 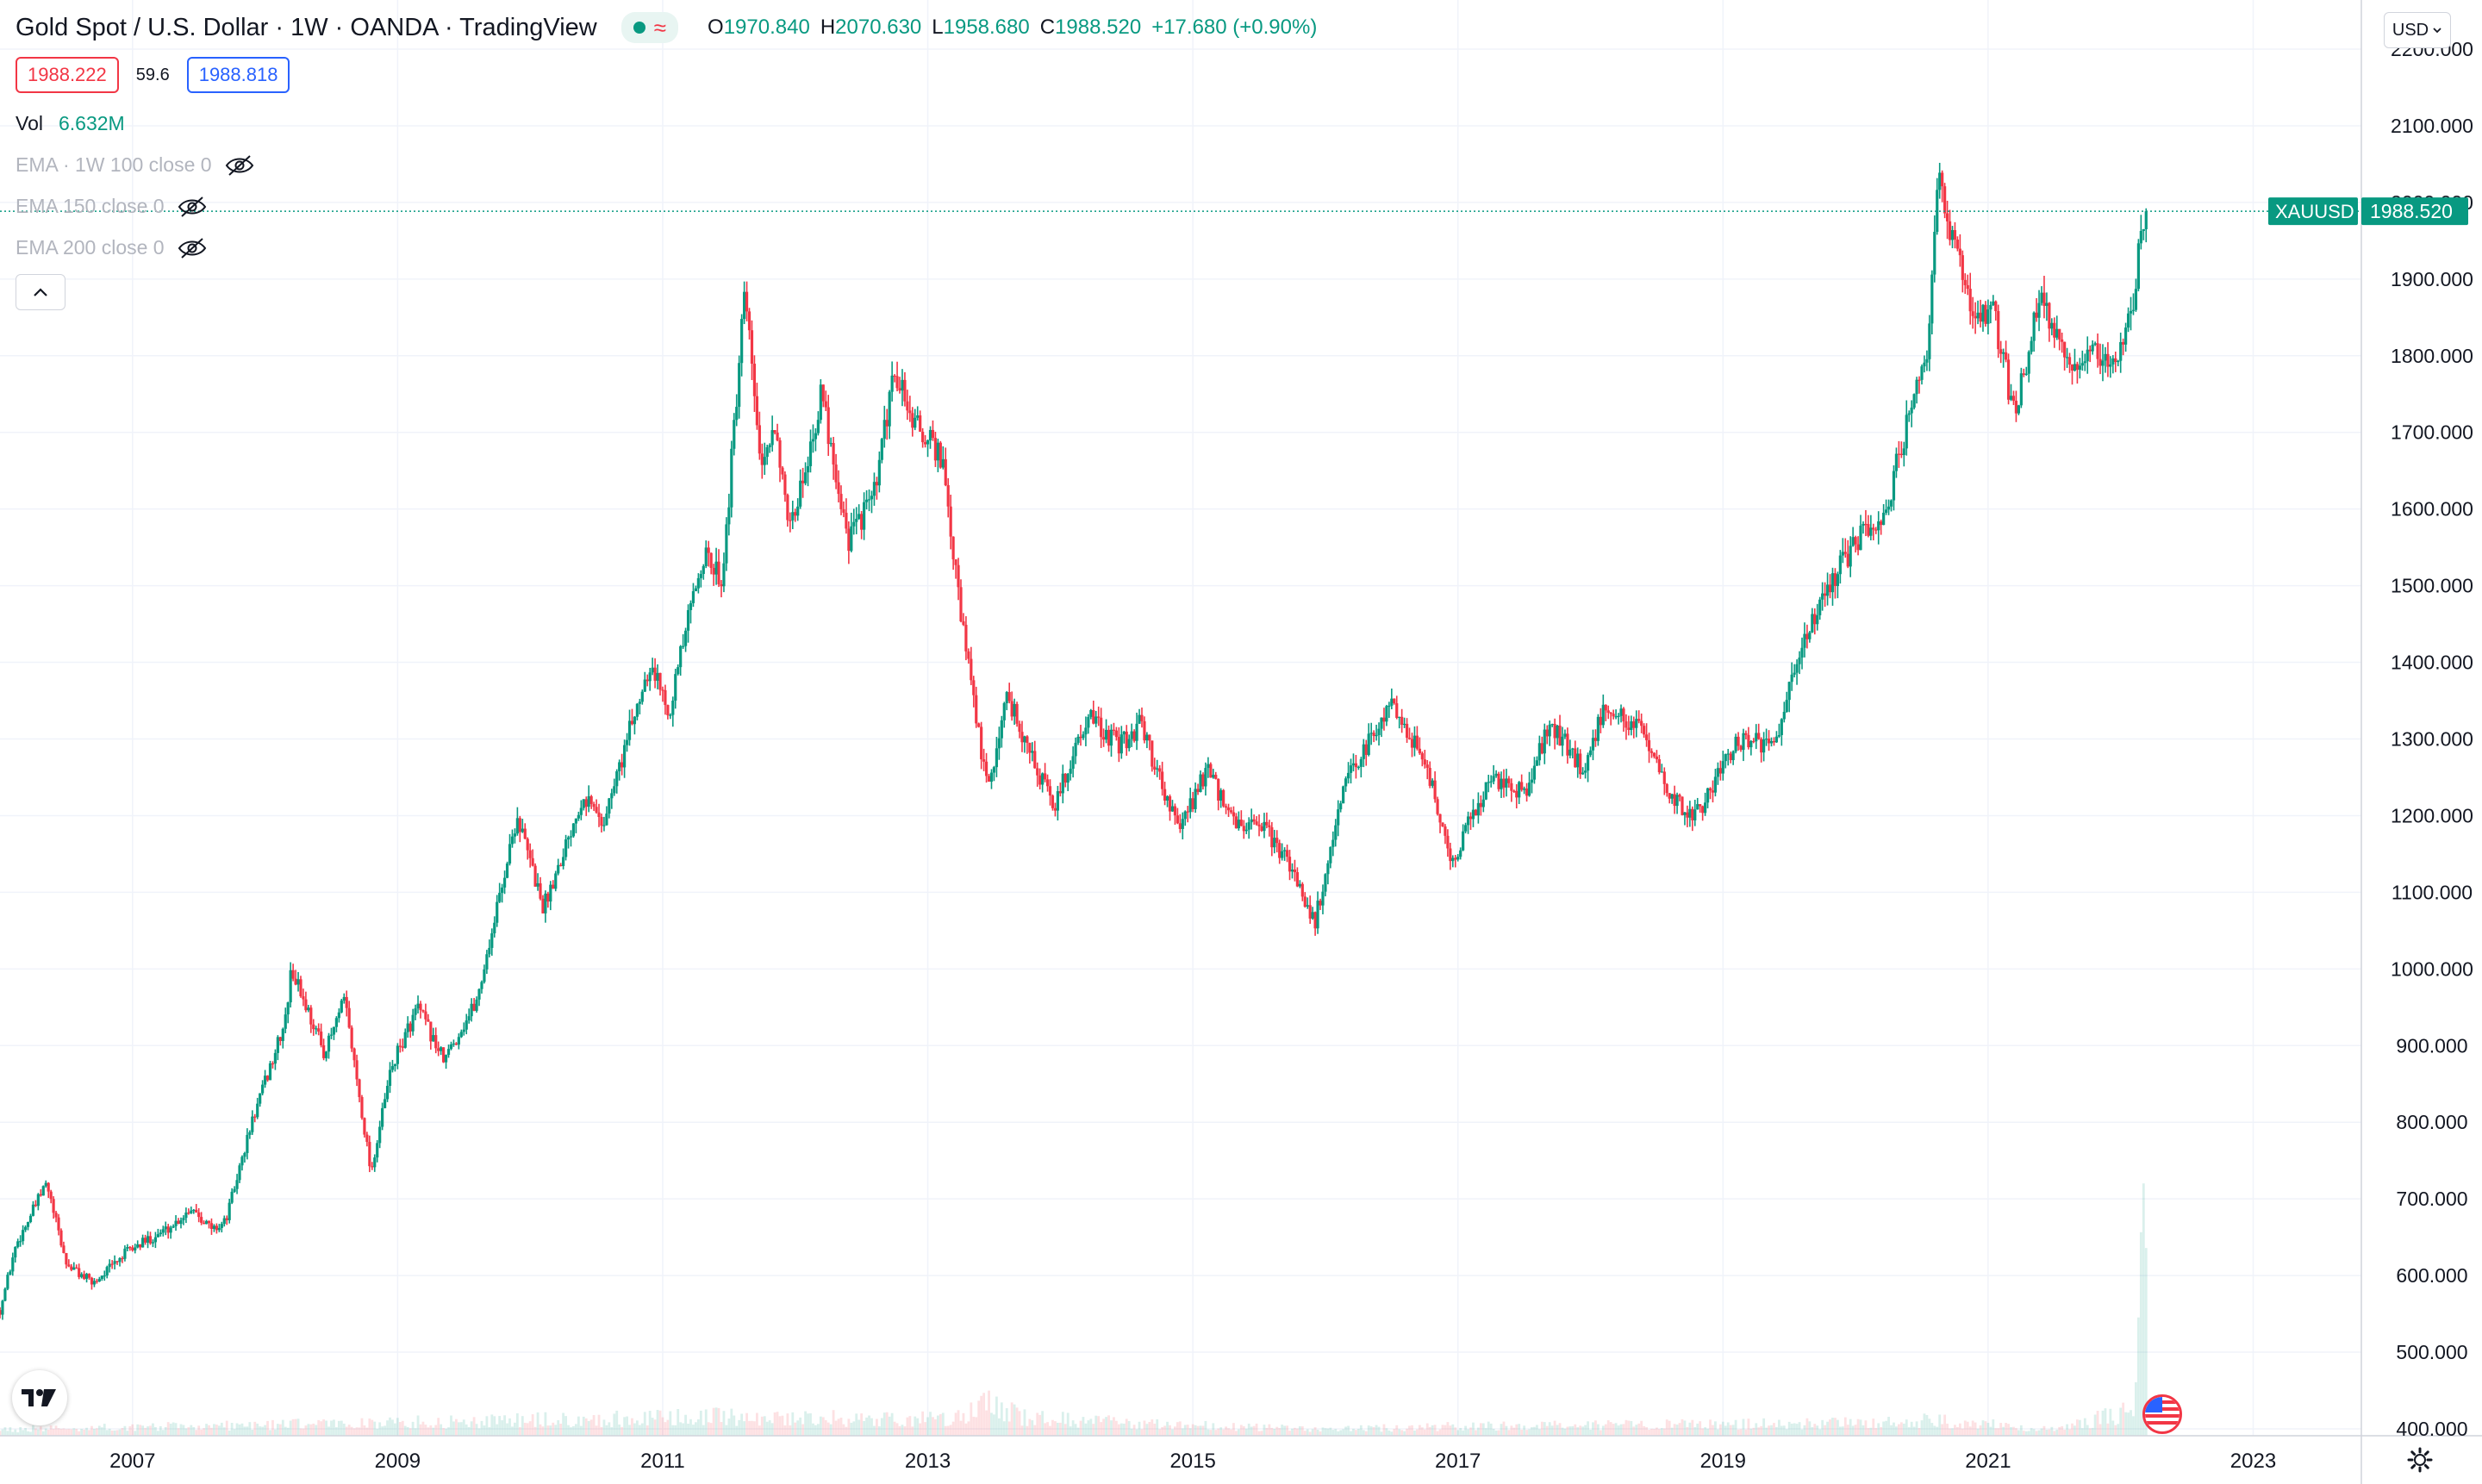 I want to click on low-value: 1958.680, so click(x=987, y=28).